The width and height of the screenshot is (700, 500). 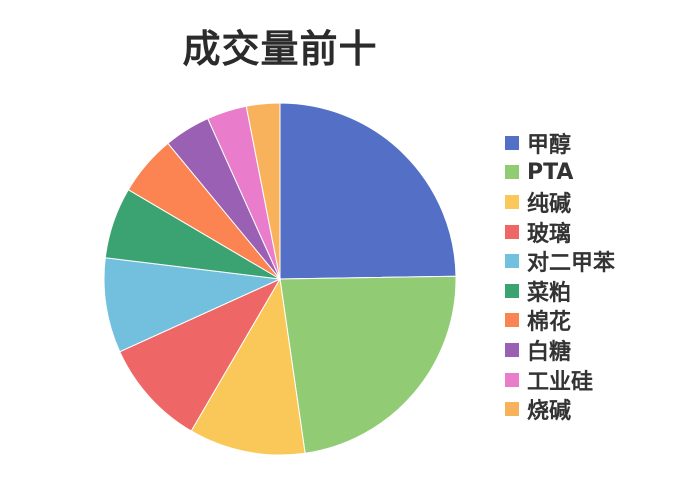 I want to click on chart-title: 成交量前十, so click(x=280, y=49).